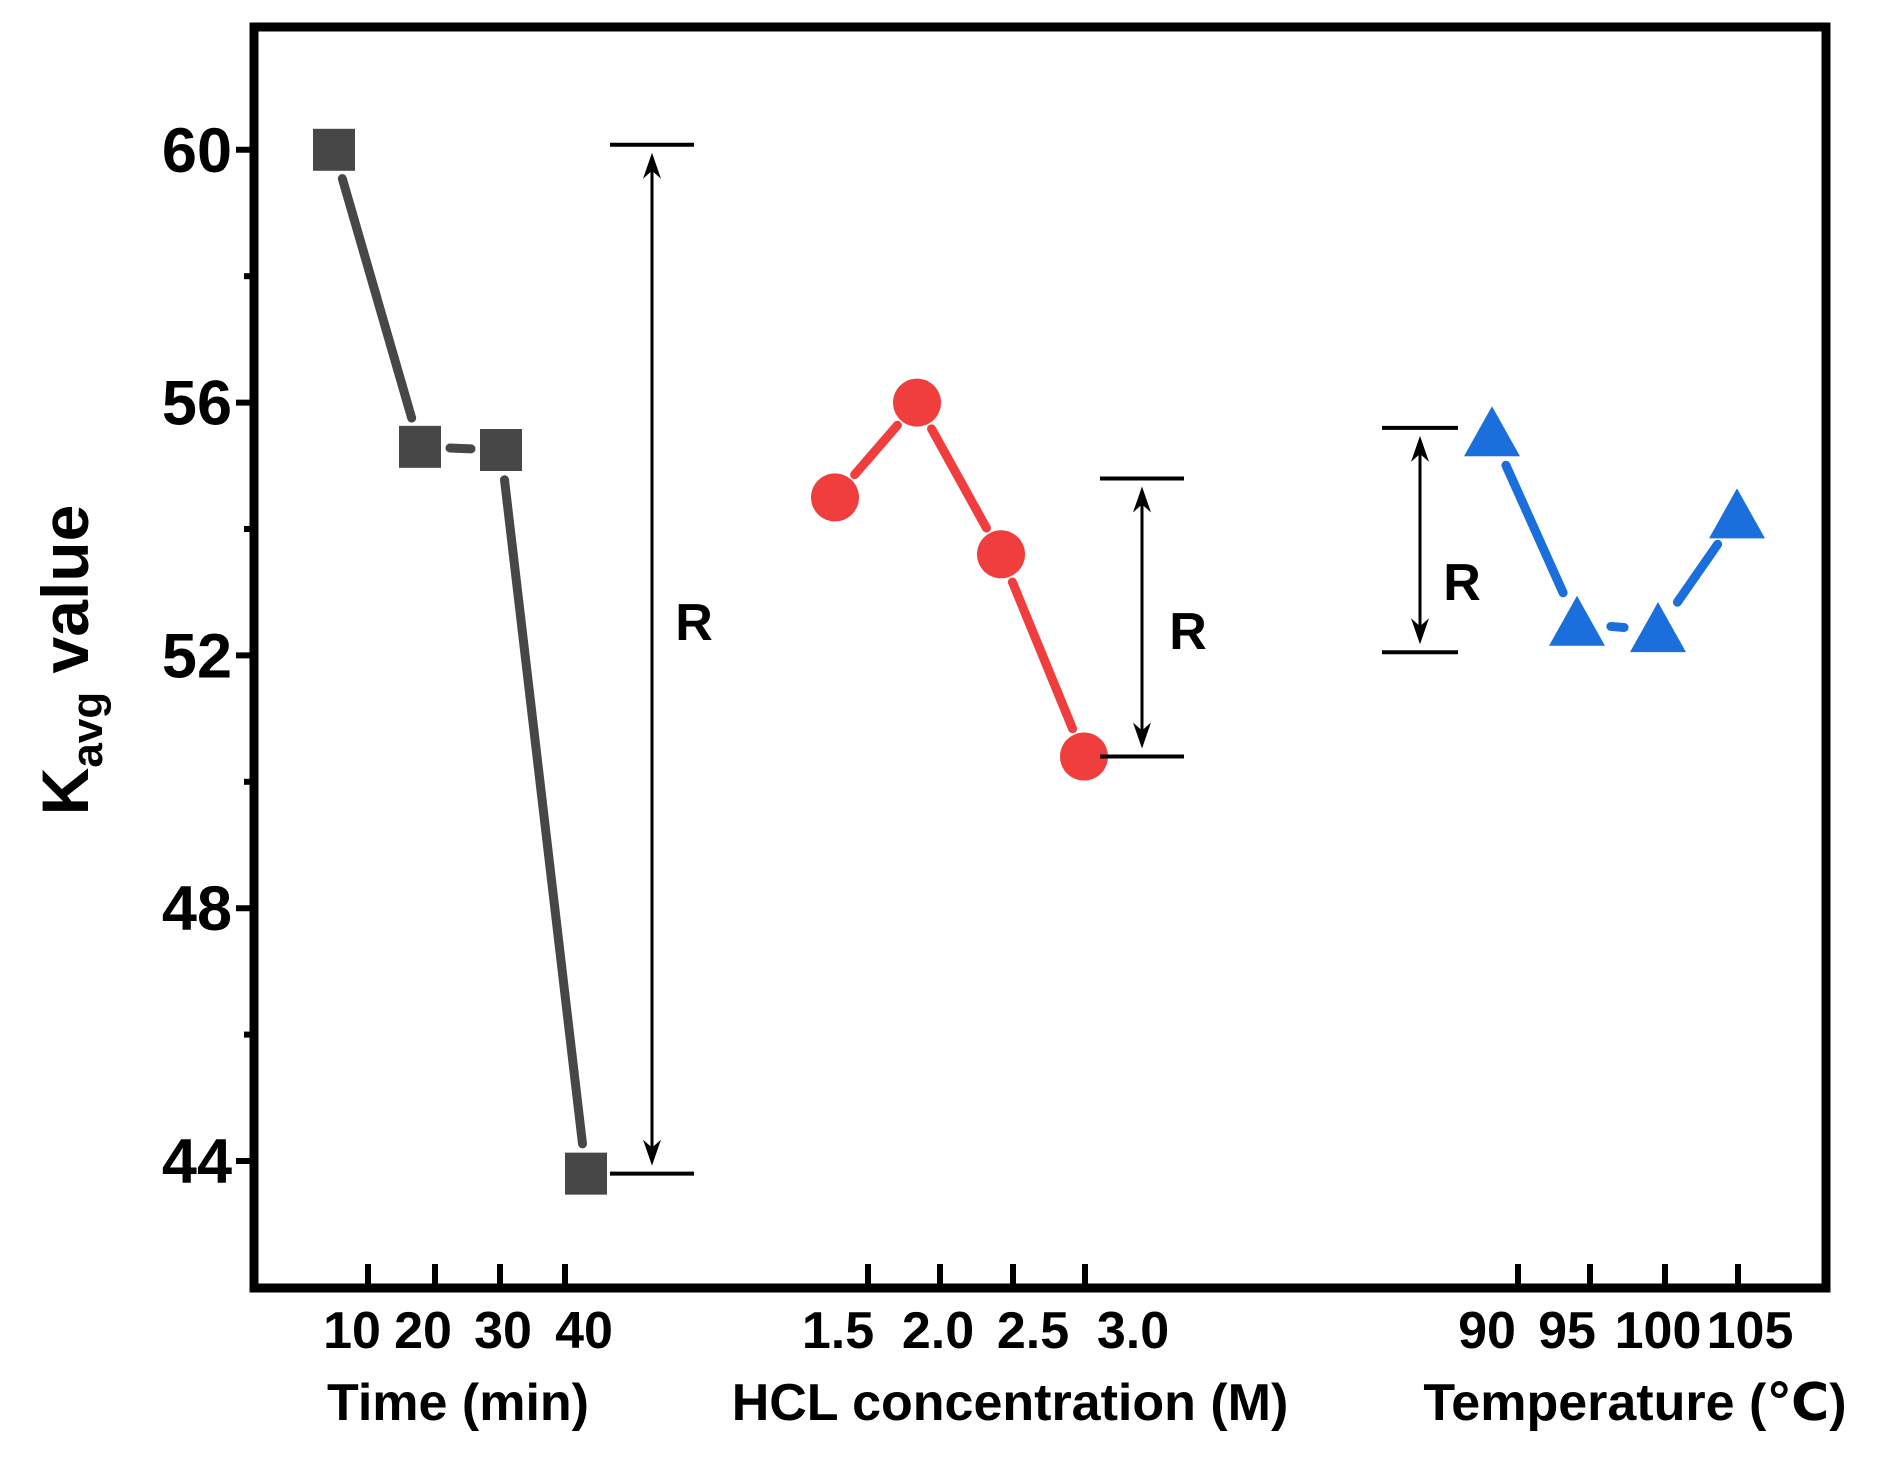 The image size is (1894, 1462). What do you see at coordinates (1750, 1331) in the screenshot?
I see `x-tick-label: 105` at bounding box center [1750, 1331].